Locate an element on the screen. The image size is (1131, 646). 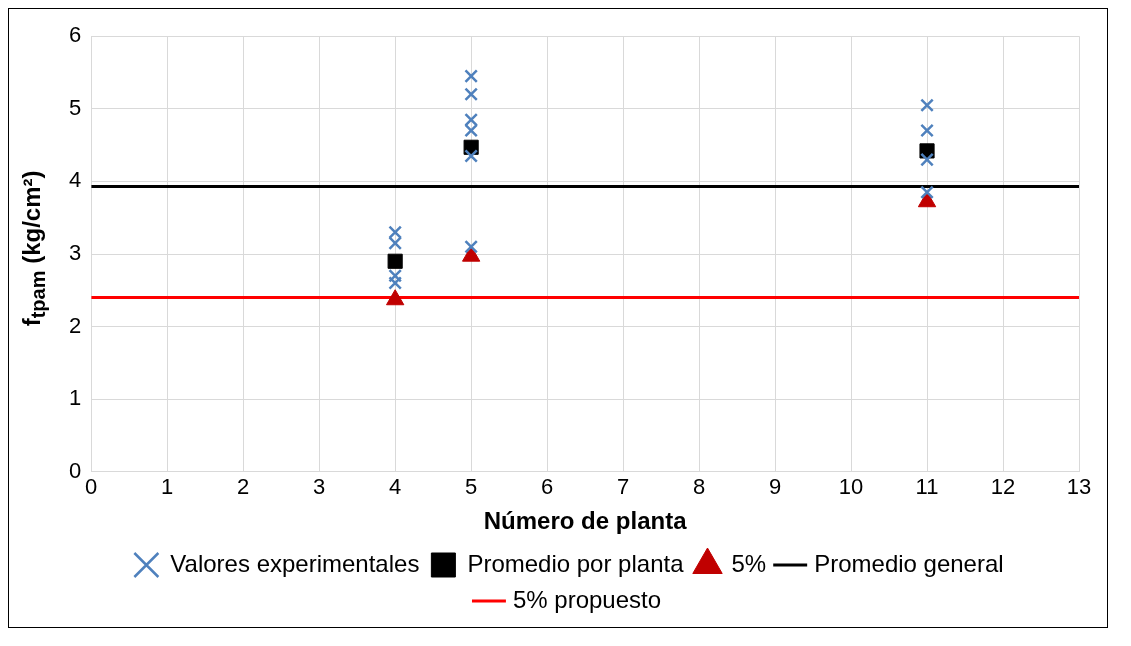
legend-label: 5% is located at coordinates (749, 563).